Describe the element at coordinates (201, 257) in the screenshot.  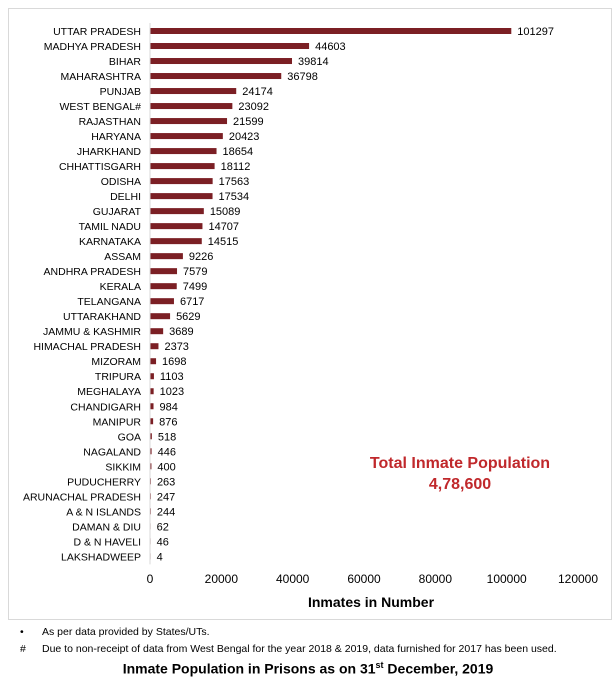
I see `value-label: 9226` at that location.